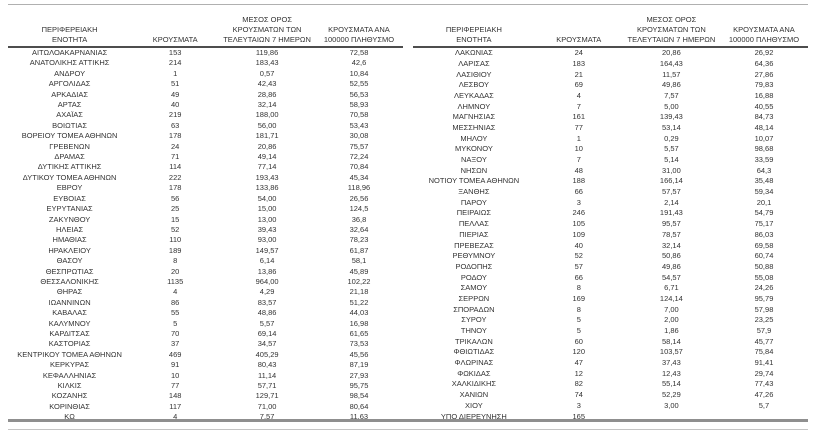 The height and width of the screenshot is (432, 816). What do you see at coordinates (671, 181) in the screenshot?
I see `avg7-cell: 166,14` at bounding box center [671, 181].